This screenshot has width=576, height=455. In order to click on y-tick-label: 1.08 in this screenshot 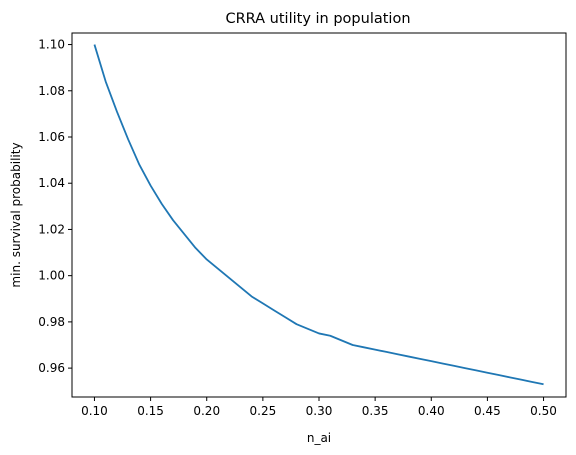, I will do `click(51, 91)`.